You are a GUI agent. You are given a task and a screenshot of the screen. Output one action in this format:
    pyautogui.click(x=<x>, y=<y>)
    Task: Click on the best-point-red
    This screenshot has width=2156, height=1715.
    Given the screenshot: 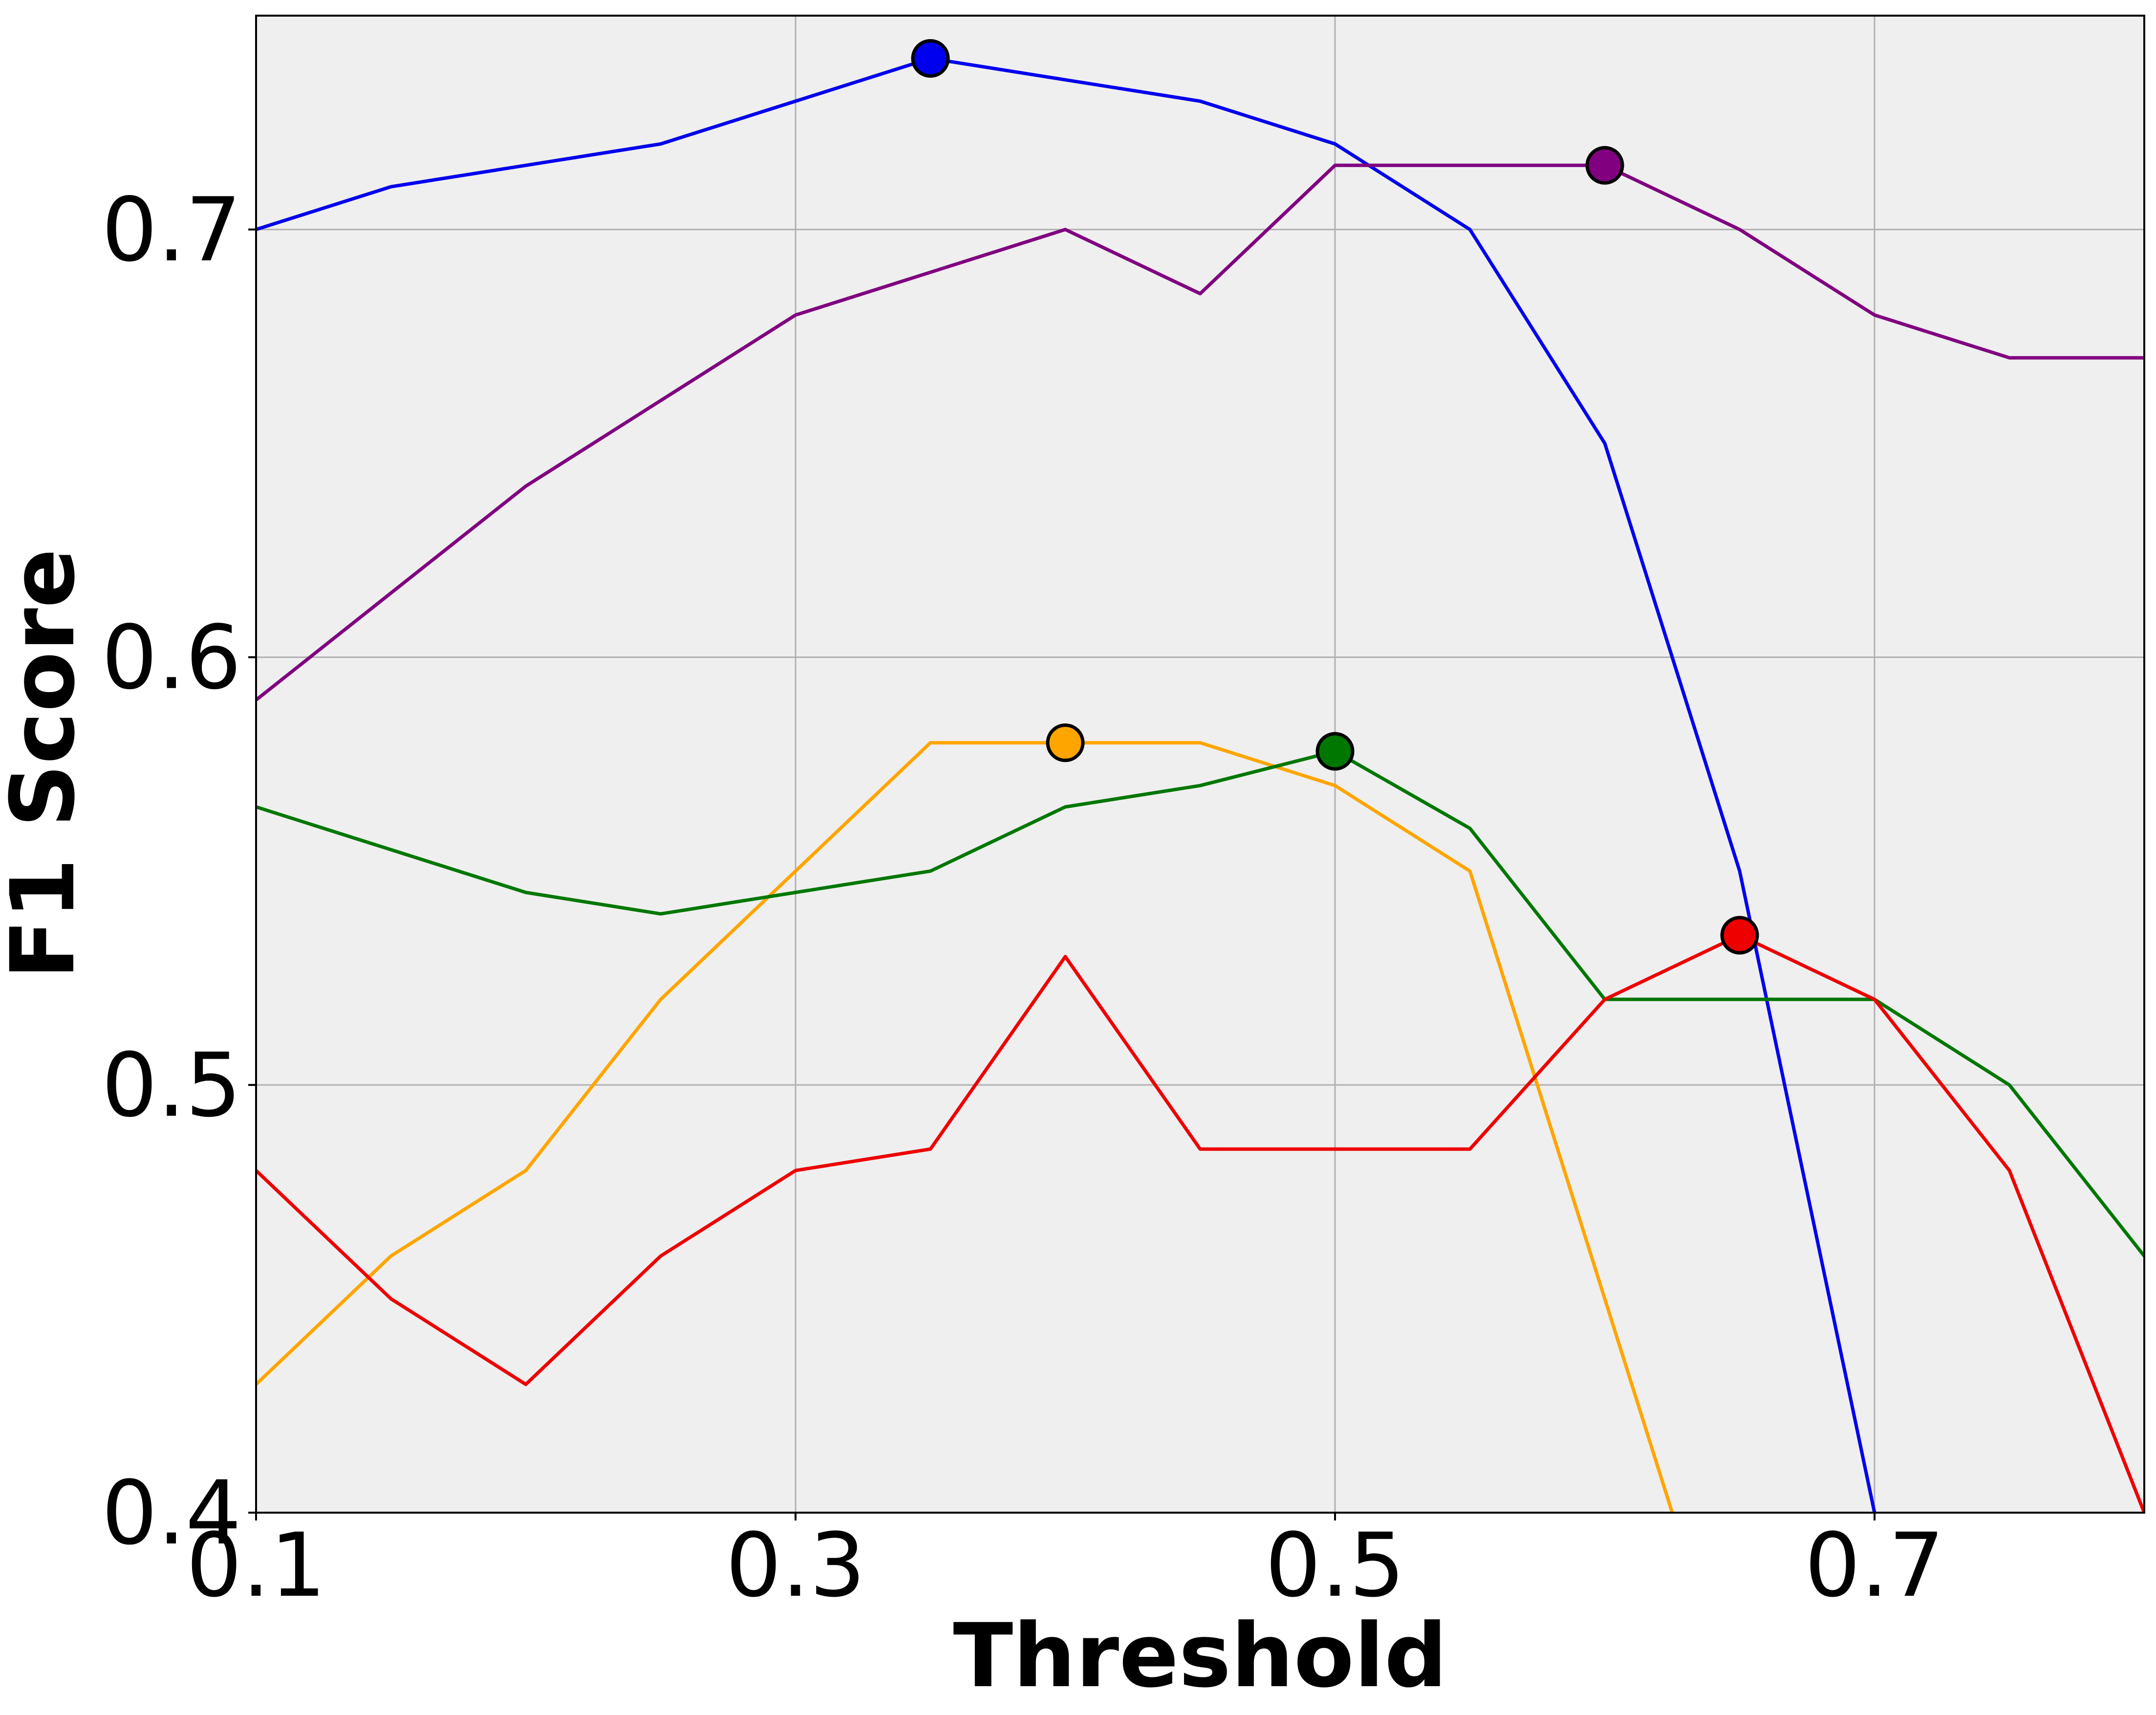 What is the action you would take?
    pyautogui.click(x=1739, y=935)
    